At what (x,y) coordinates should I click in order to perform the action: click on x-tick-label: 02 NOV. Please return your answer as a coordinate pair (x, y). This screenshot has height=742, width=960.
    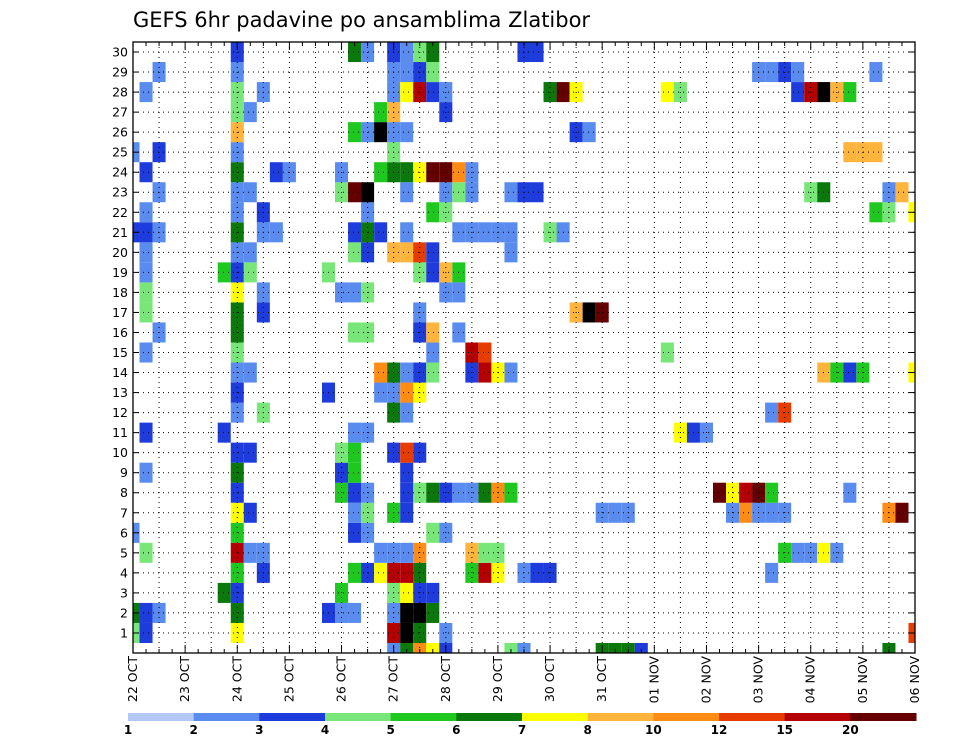
    Looking at the image, I should click on (705, 680).